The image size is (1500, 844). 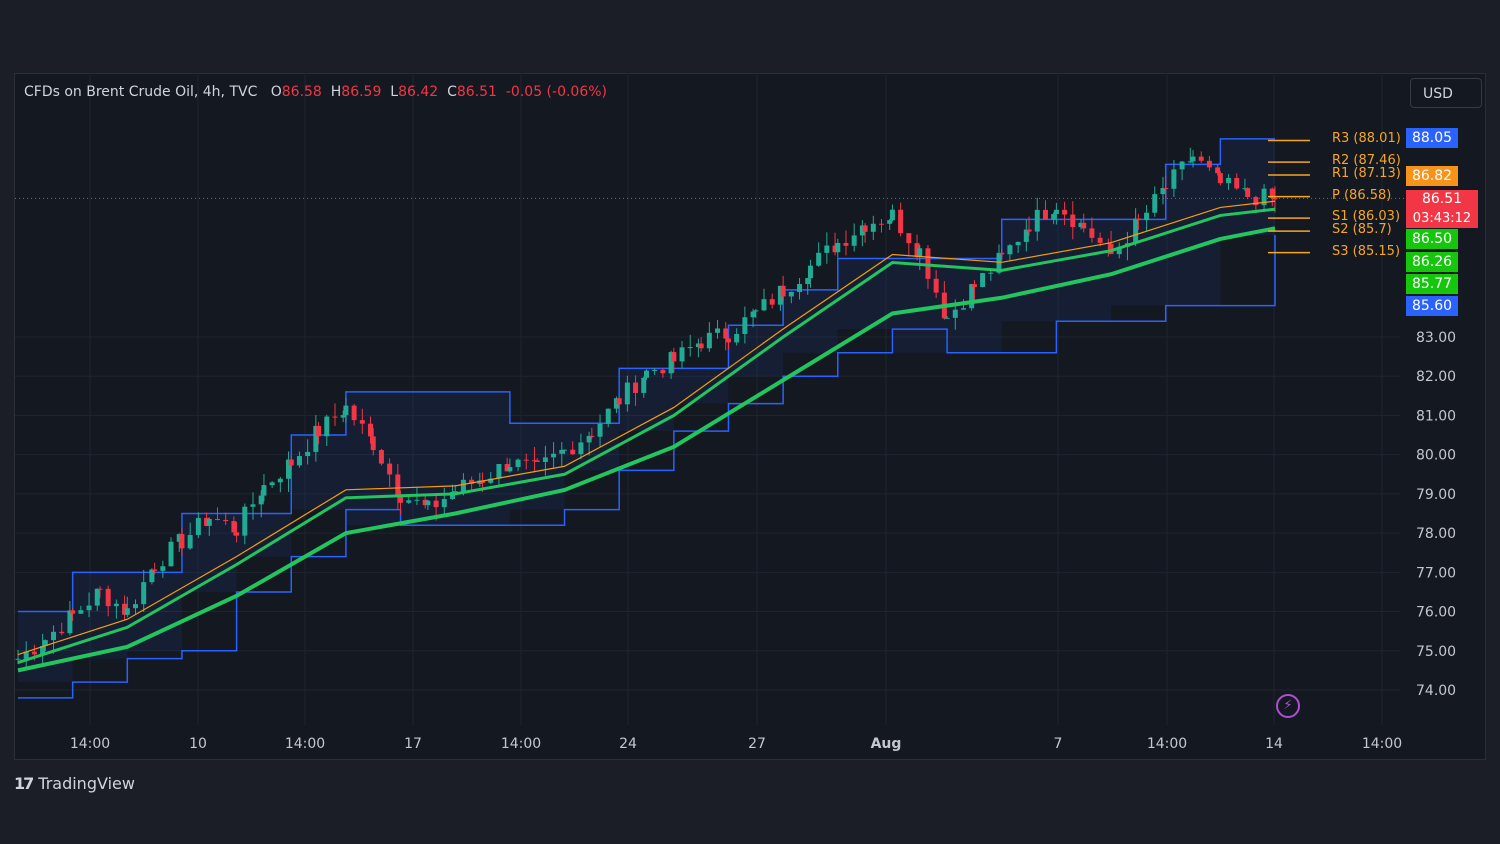 I want to click on close-value: 86.51, so click(x=476, y=92).